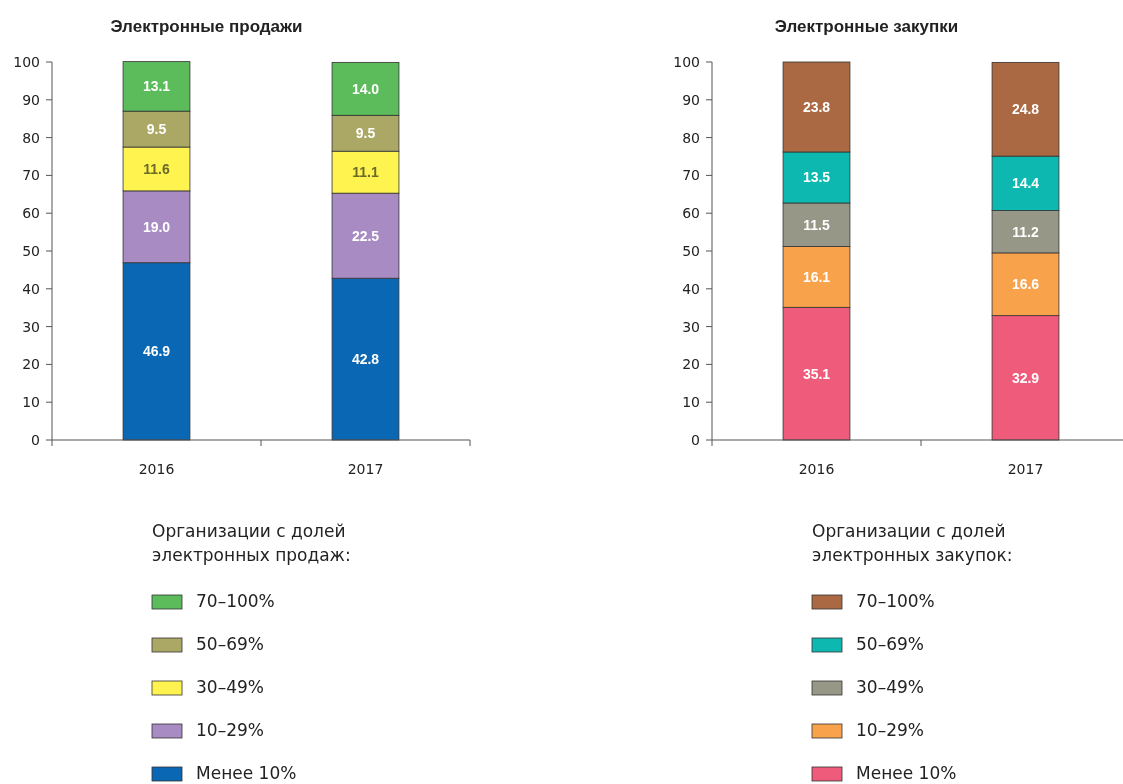 The image size is (1123, 784). Describe the element at coordinates (1025, 377) in the screenshot. I see `data-label: 32.9` at that location.